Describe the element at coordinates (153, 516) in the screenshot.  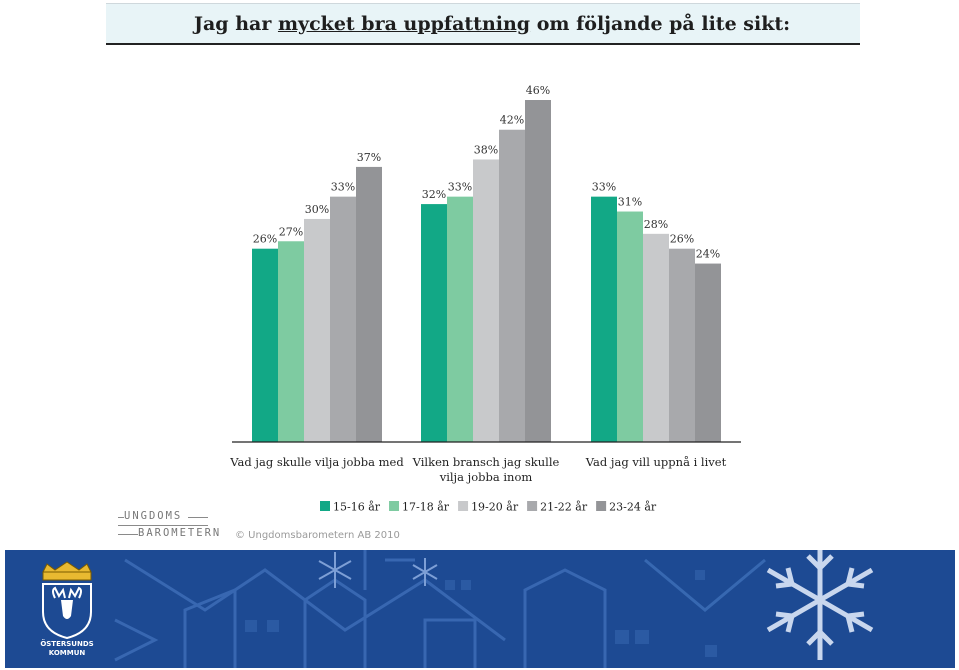
I see `logo-line-1: UNGDOMS` at that location.